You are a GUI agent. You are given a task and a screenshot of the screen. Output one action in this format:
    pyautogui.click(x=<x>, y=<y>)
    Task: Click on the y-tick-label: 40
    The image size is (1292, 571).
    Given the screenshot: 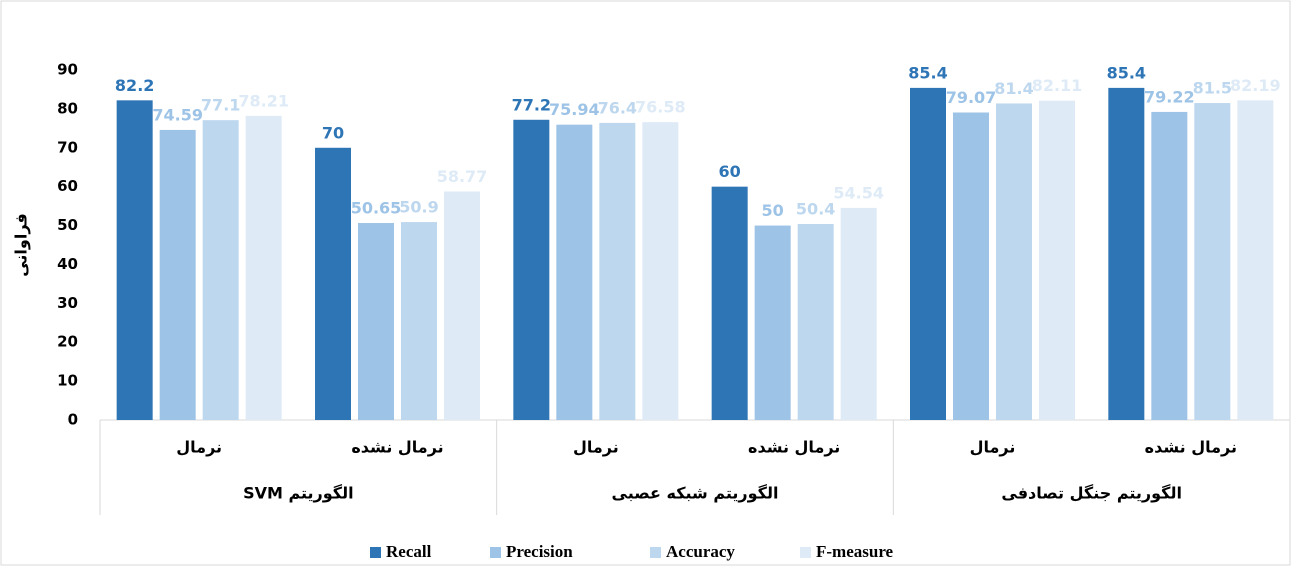 What is the action you would take?
    pyautogui.click(x=67, y=264)
    